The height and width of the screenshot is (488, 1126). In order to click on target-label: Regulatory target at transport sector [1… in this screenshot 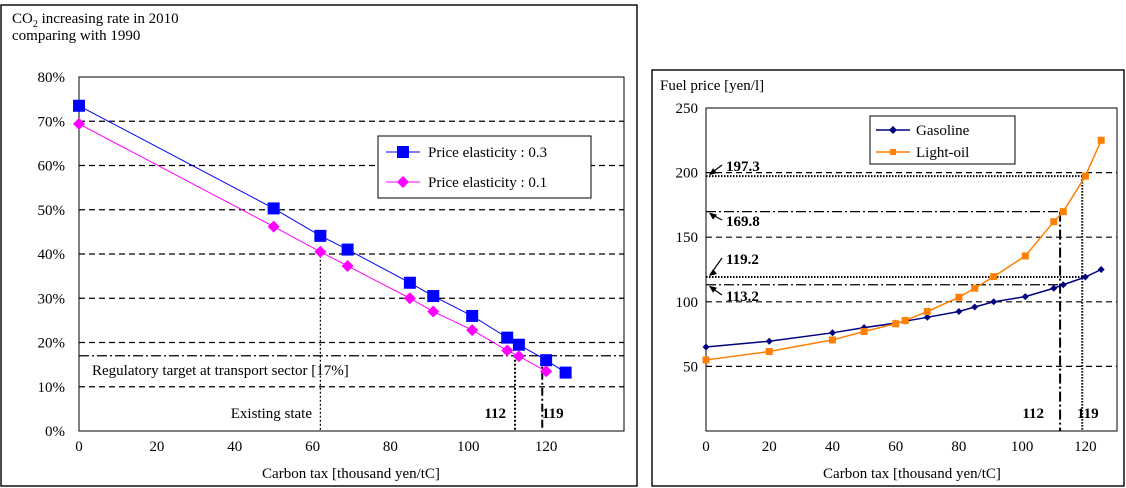, I will do `click(220, 371)`.